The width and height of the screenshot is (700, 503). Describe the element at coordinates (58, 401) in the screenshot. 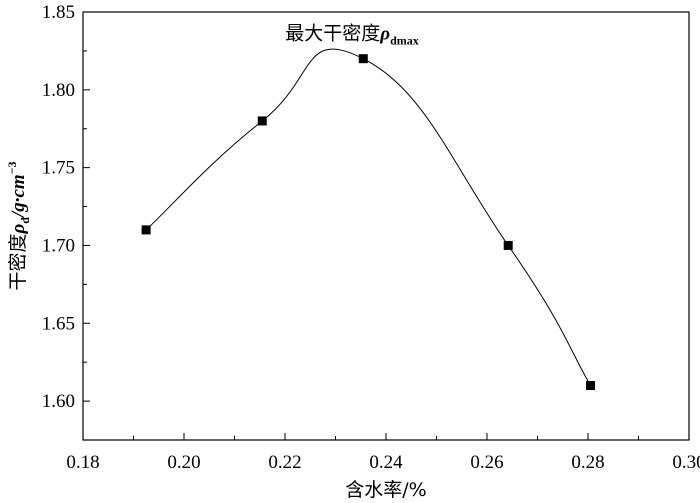

I see `y-tick-label: 1.60` at that location.